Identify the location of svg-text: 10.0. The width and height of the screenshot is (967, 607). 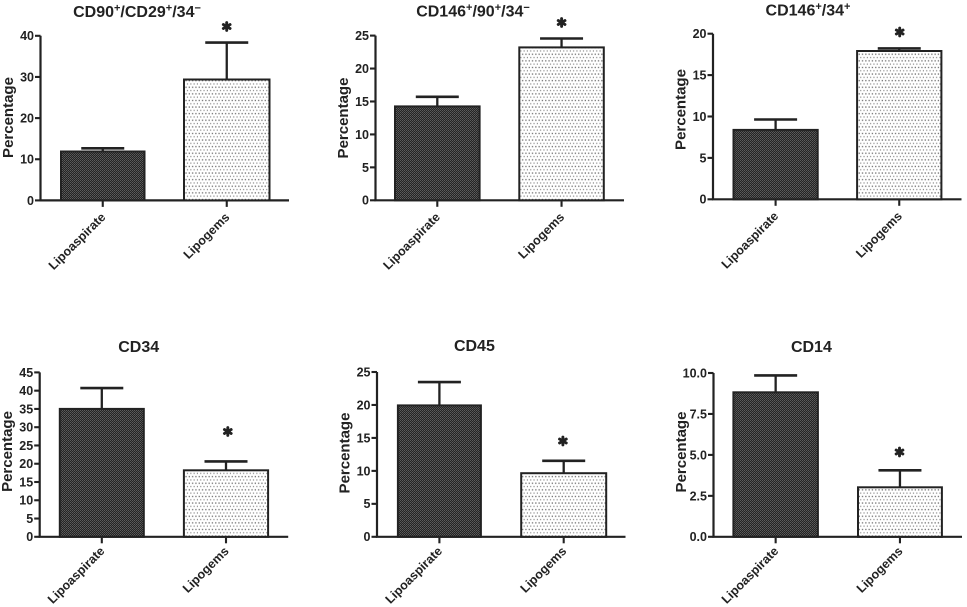
(695, 373).